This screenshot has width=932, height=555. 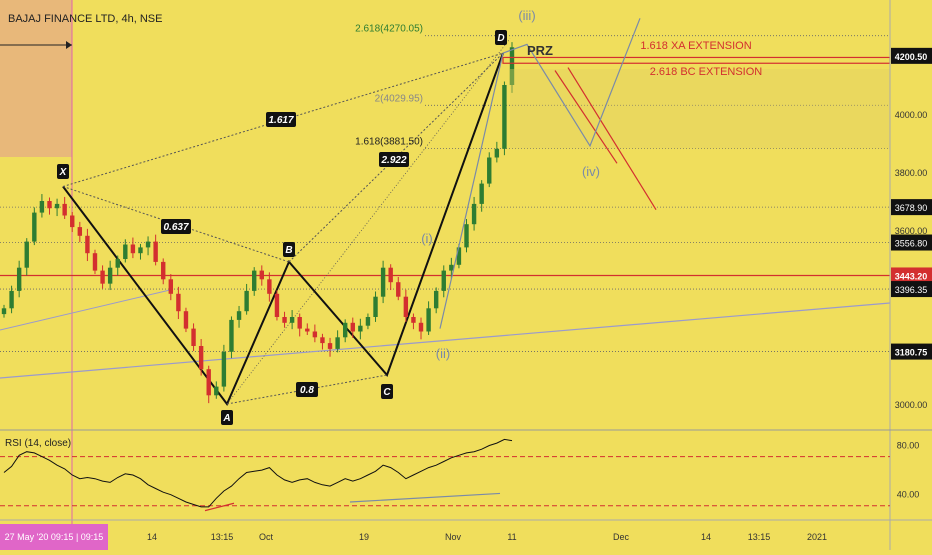 What do you see at coordinates (425, 497) in the screenshot?
I see `rsi-trendline` at bounding box center [425, 497].